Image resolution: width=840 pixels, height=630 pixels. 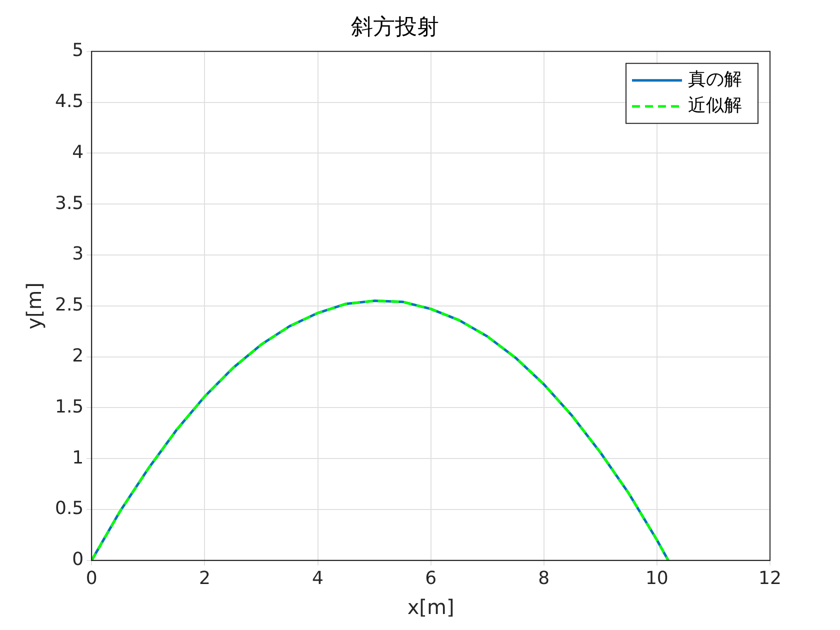 I want to click on y-tick-label: 0, so click(x=78, y=559).